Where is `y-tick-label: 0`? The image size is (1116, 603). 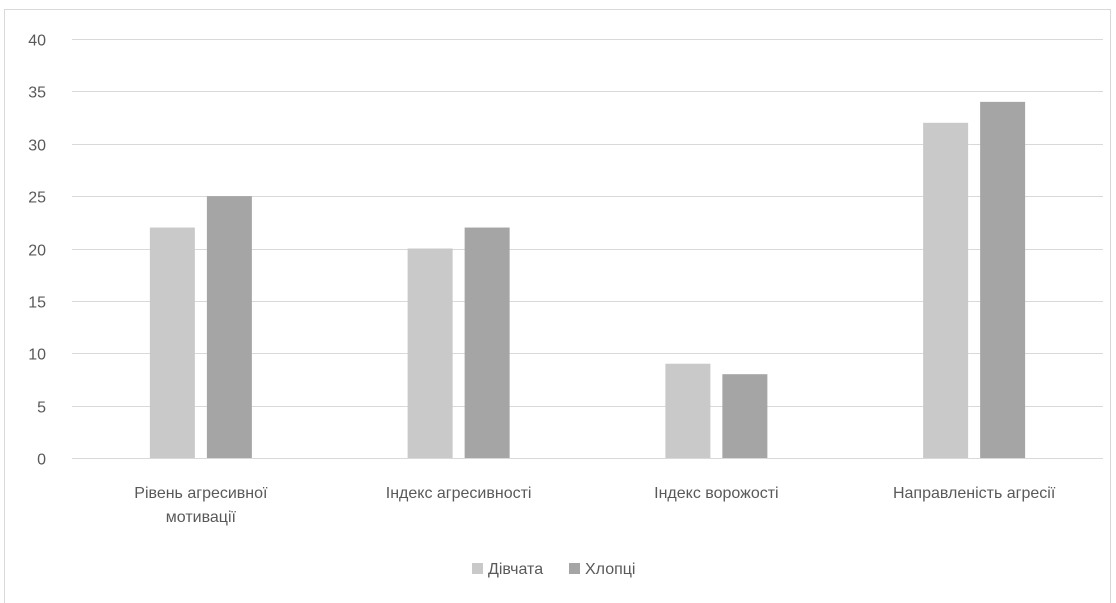
y-tick-label: 0 is located at coordinates (41, 460).